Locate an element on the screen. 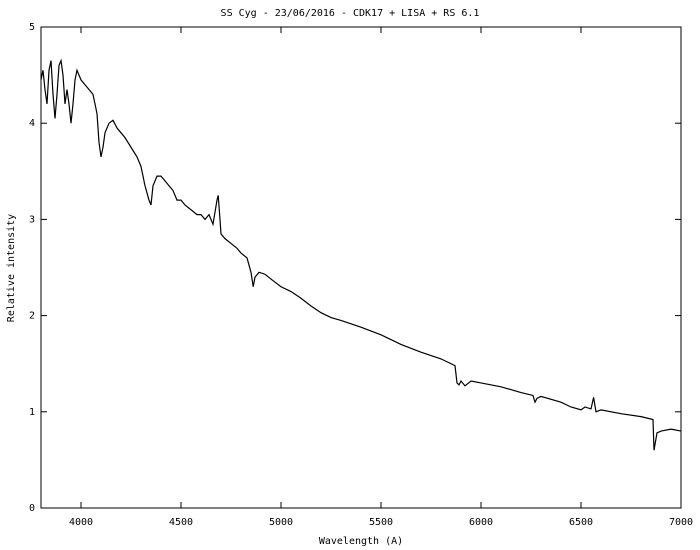 This screenshot has width=700, height=550. y-tick-label: 5 is located at coordinates (32, 27).